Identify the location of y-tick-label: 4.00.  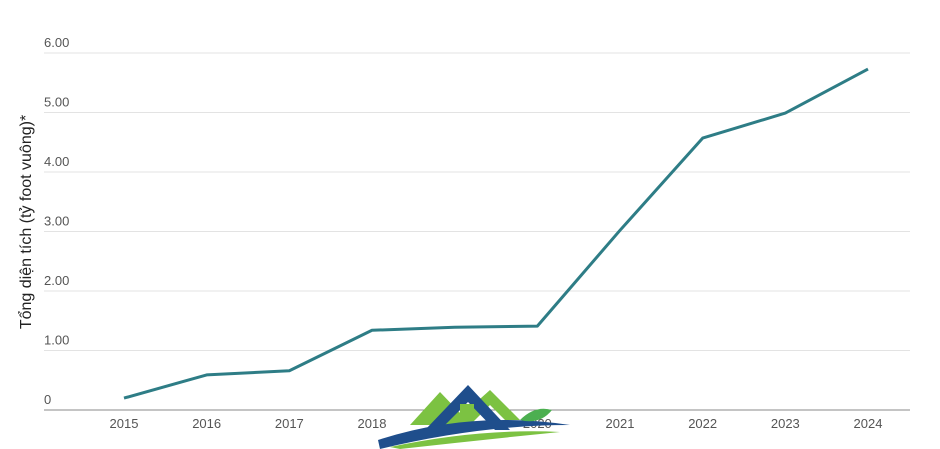
(56, 161).